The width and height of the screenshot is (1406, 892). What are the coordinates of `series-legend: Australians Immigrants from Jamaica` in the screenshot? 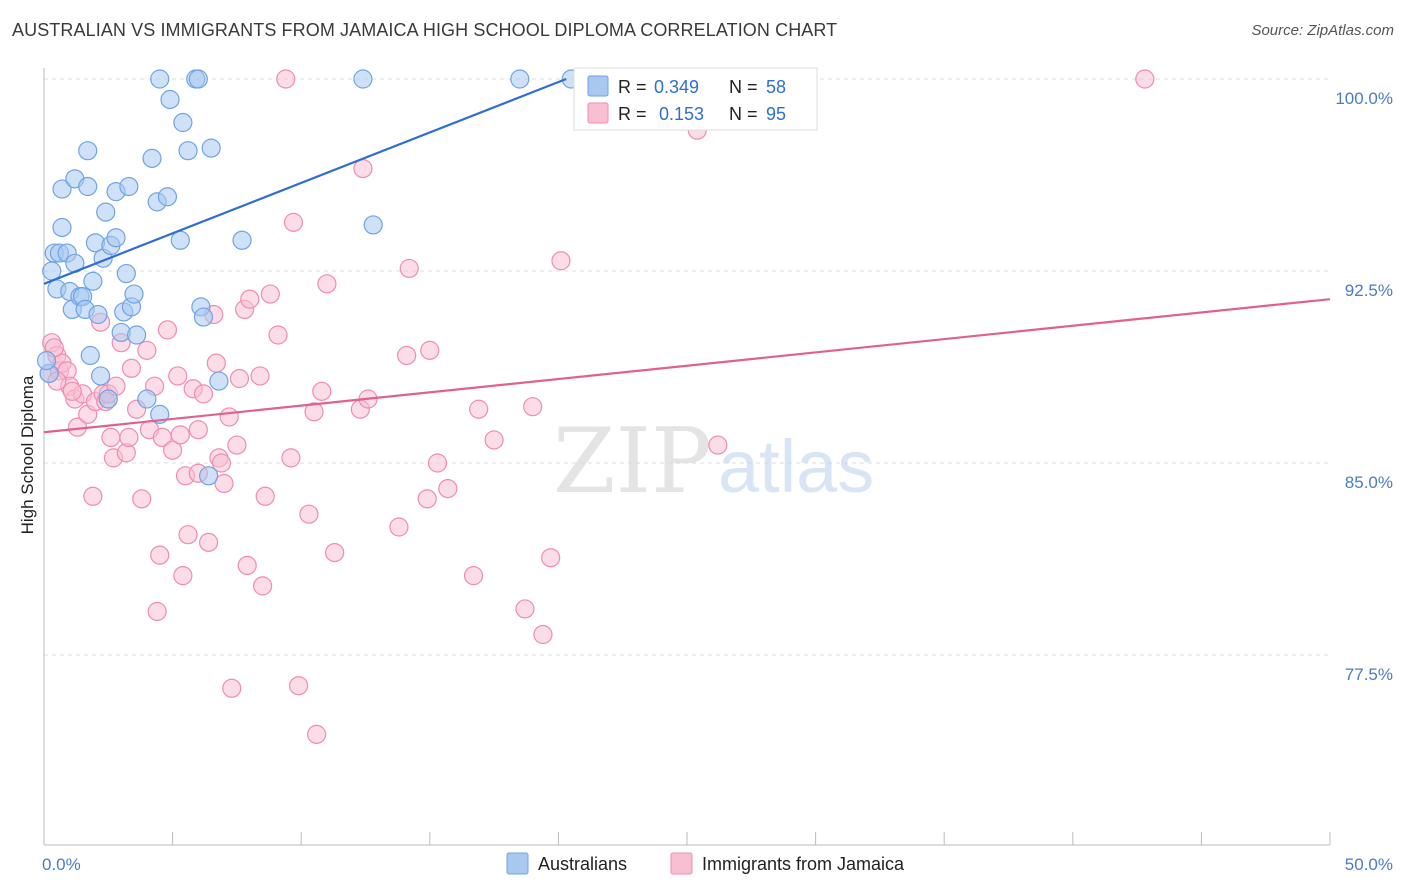 It's located at (705, 863).